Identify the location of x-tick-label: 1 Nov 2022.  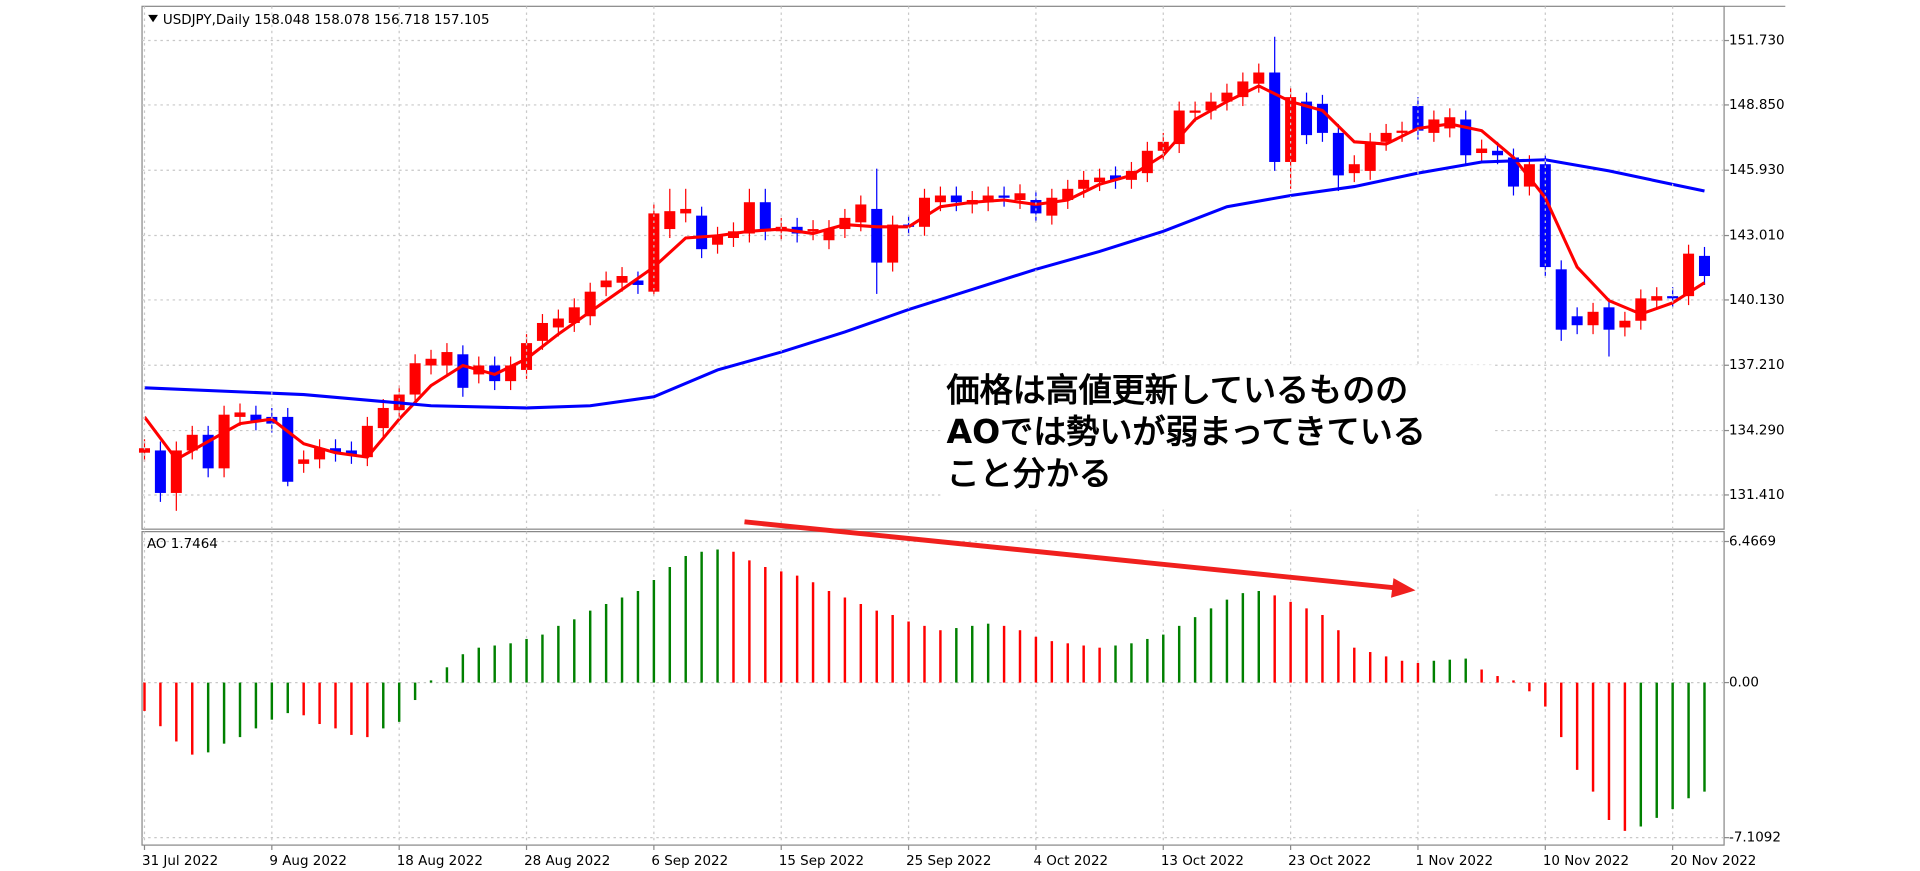
(1455, 861).